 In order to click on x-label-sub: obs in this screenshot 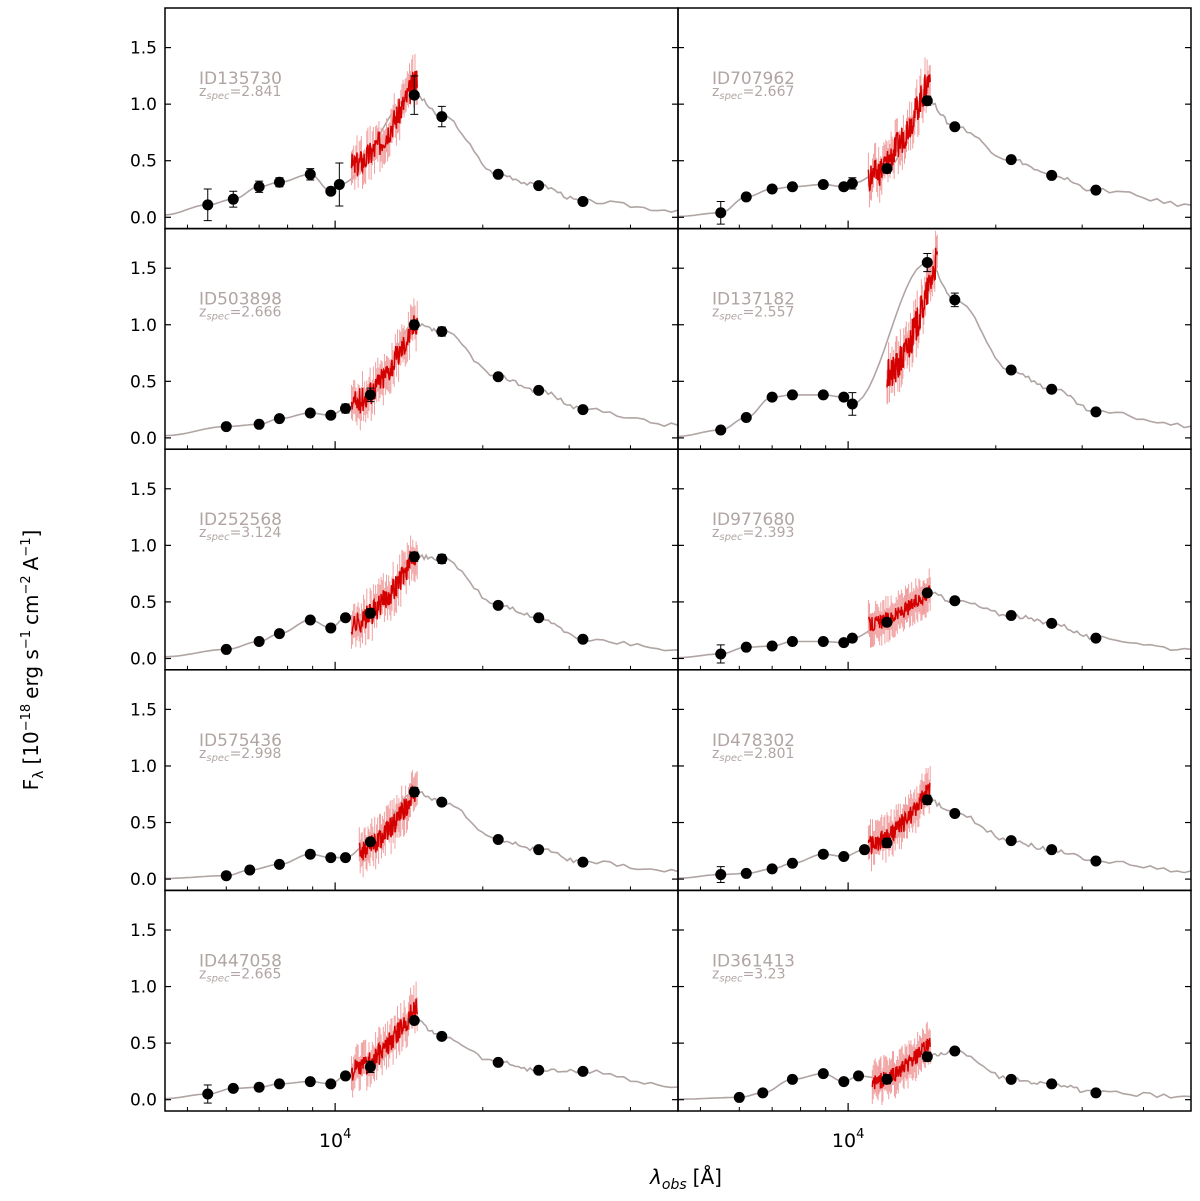, I will do `click(674, 1185)`.